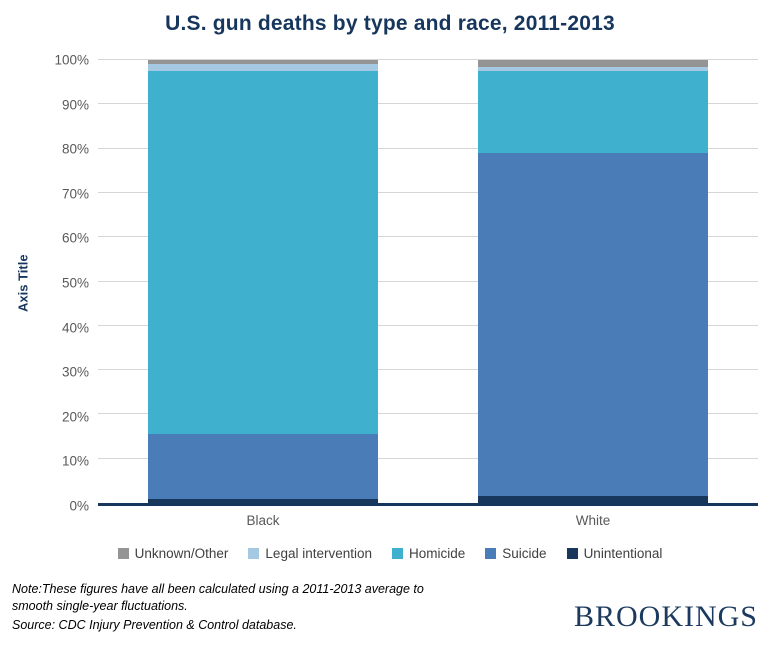 Image resolution: width=768 pixels, height=654 pixels. I want to click on legend-item-unintentional: Unintentional, so click(614, 553).